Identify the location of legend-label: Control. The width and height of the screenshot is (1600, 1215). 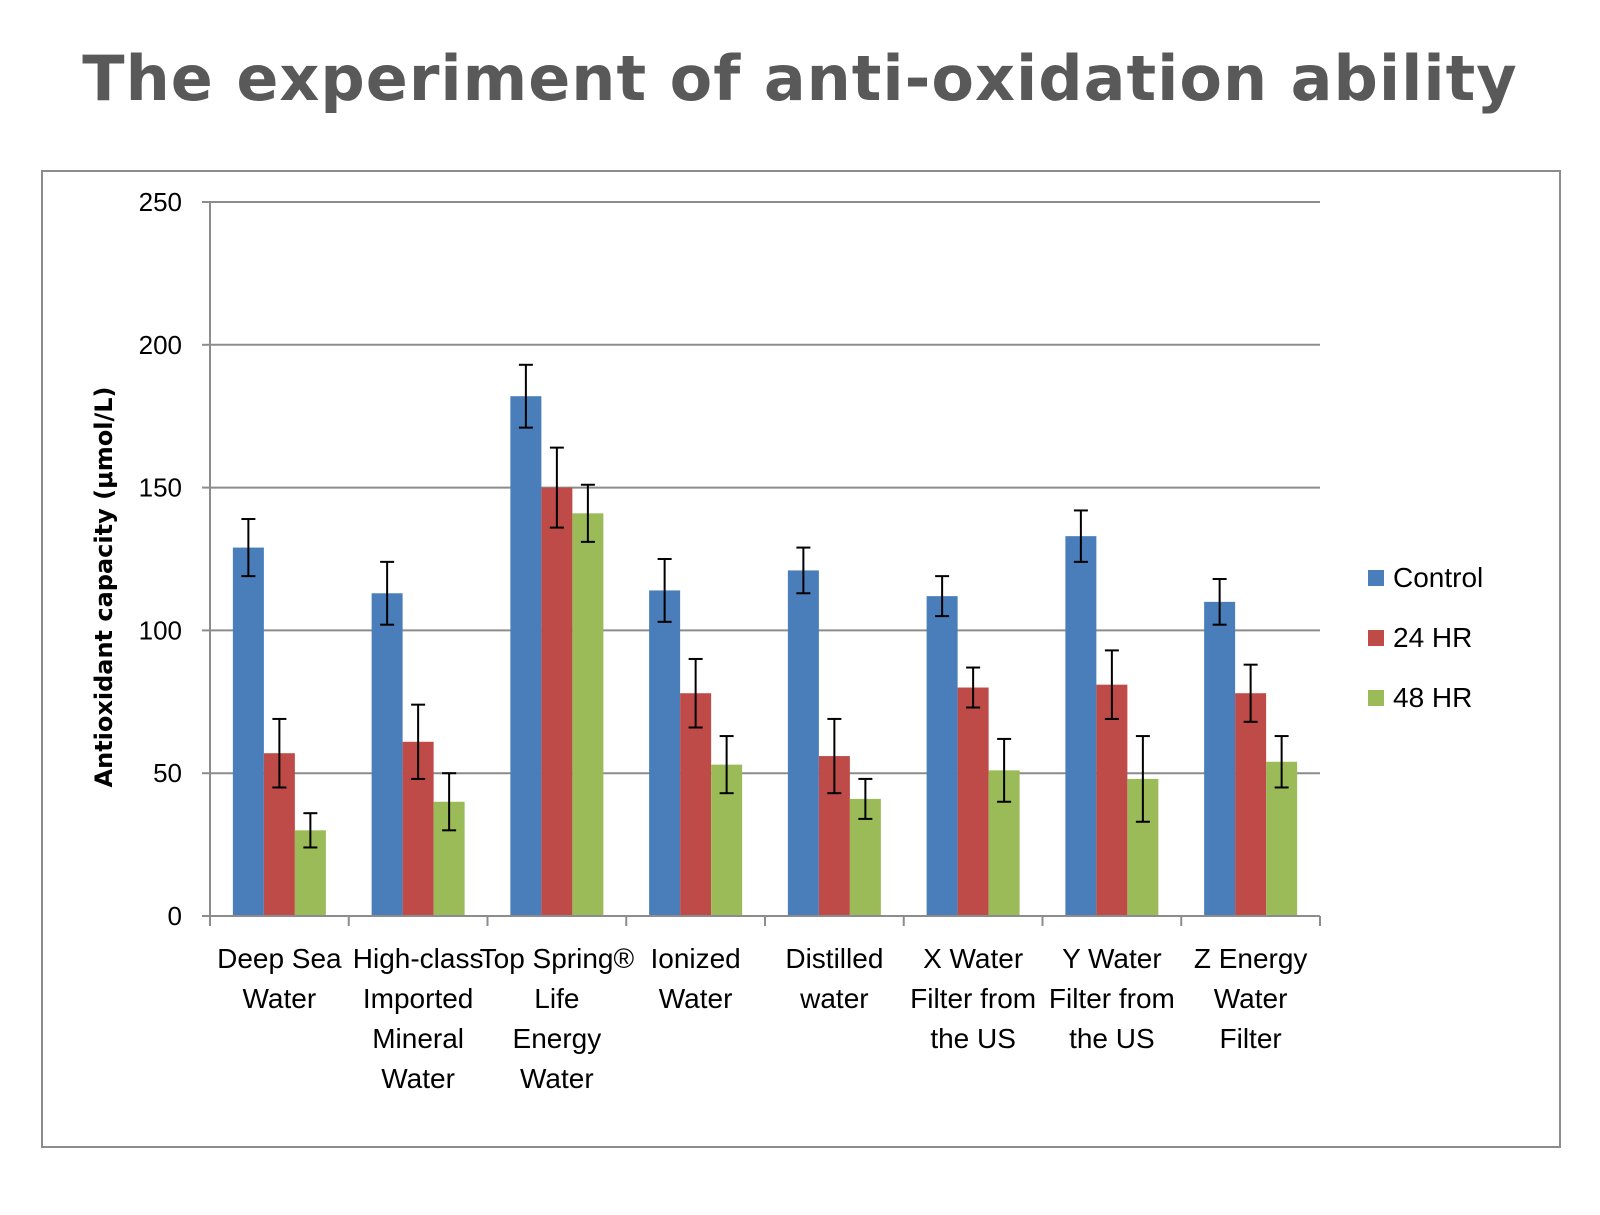
(1438, 577).